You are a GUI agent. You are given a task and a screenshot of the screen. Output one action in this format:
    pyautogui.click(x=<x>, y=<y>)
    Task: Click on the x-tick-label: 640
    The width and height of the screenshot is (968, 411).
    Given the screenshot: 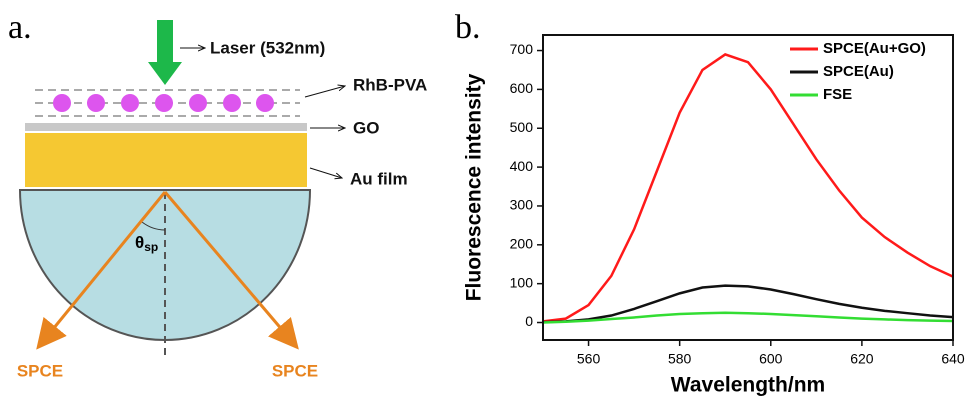 What is the action you would take?
    pyautogui.click(x=953, y=359)
    